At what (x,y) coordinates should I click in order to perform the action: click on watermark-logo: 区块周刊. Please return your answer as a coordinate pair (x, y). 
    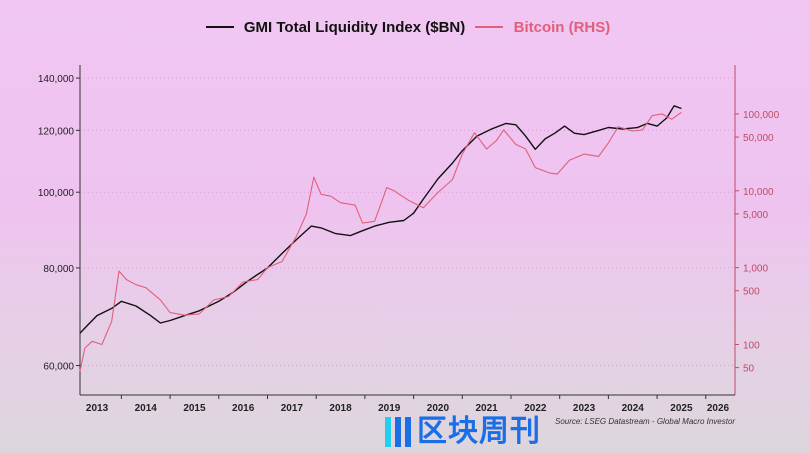
    Looking at the image, I should click on (463, 432).